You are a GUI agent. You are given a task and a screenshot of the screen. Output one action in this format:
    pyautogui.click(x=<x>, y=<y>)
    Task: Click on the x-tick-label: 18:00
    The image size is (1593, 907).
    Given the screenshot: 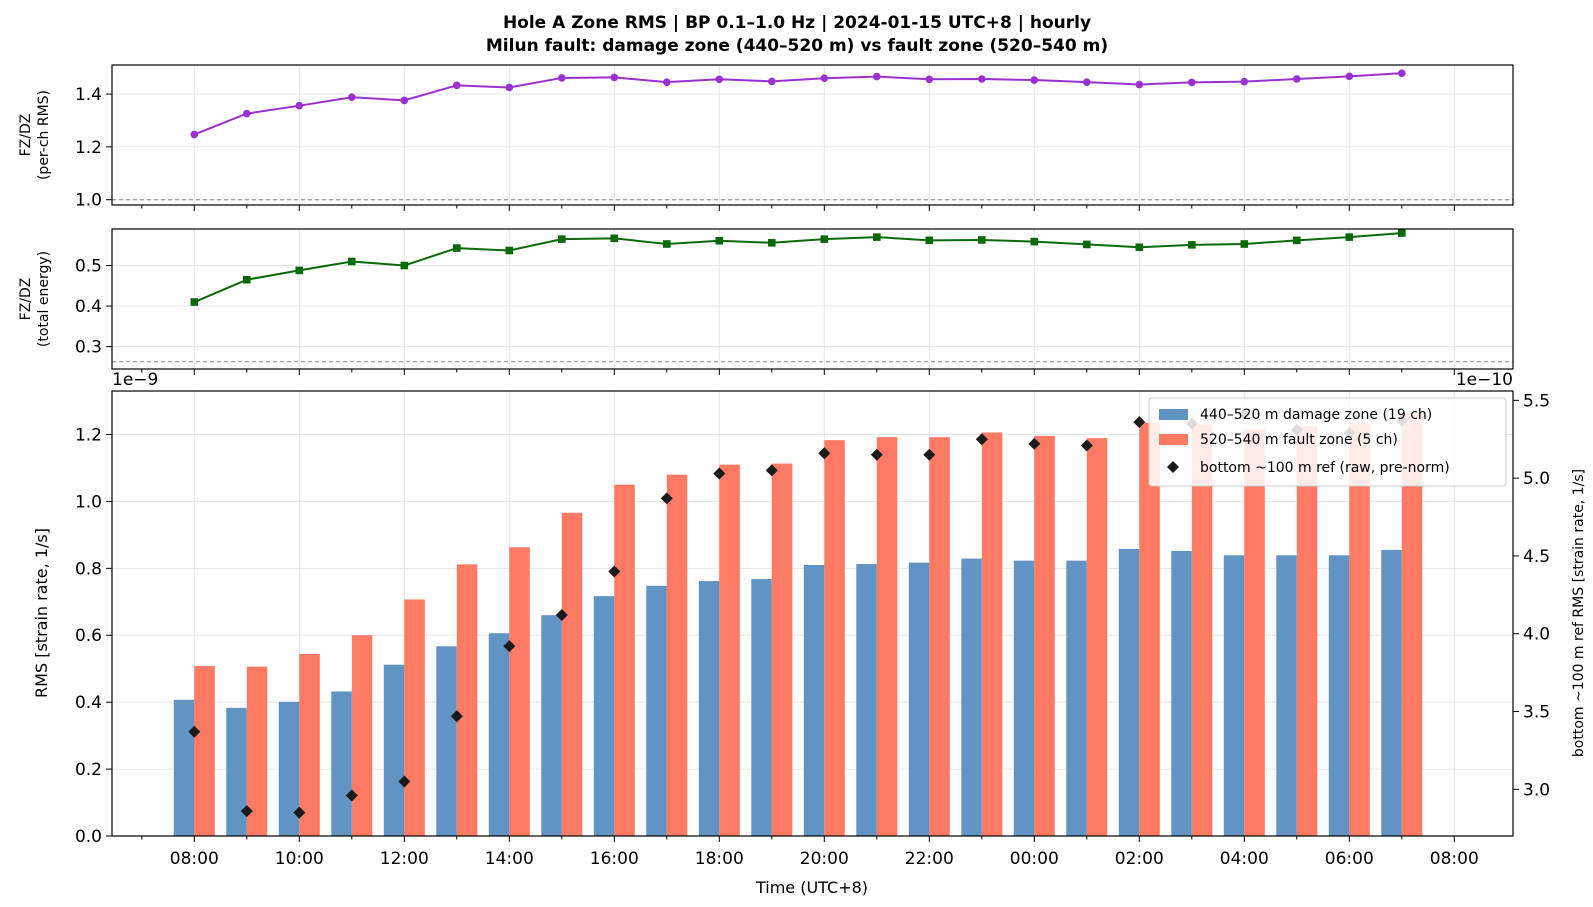 What is the action you would take?
    pyautogui.click(x=719, y=859)
    